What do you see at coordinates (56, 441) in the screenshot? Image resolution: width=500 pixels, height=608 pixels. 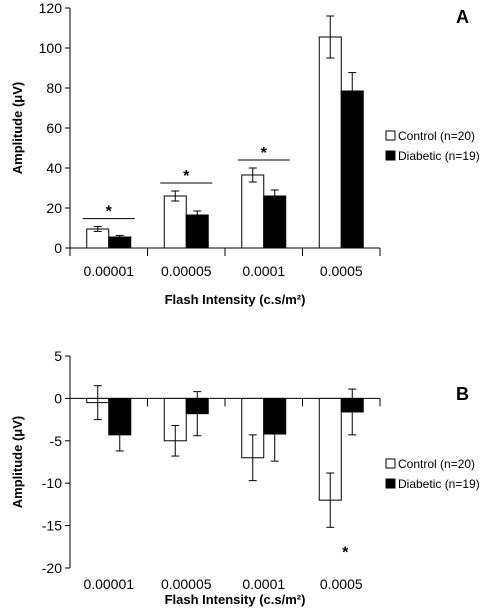 I see `y-tick-label: -5` at bounding box center [56, 441].